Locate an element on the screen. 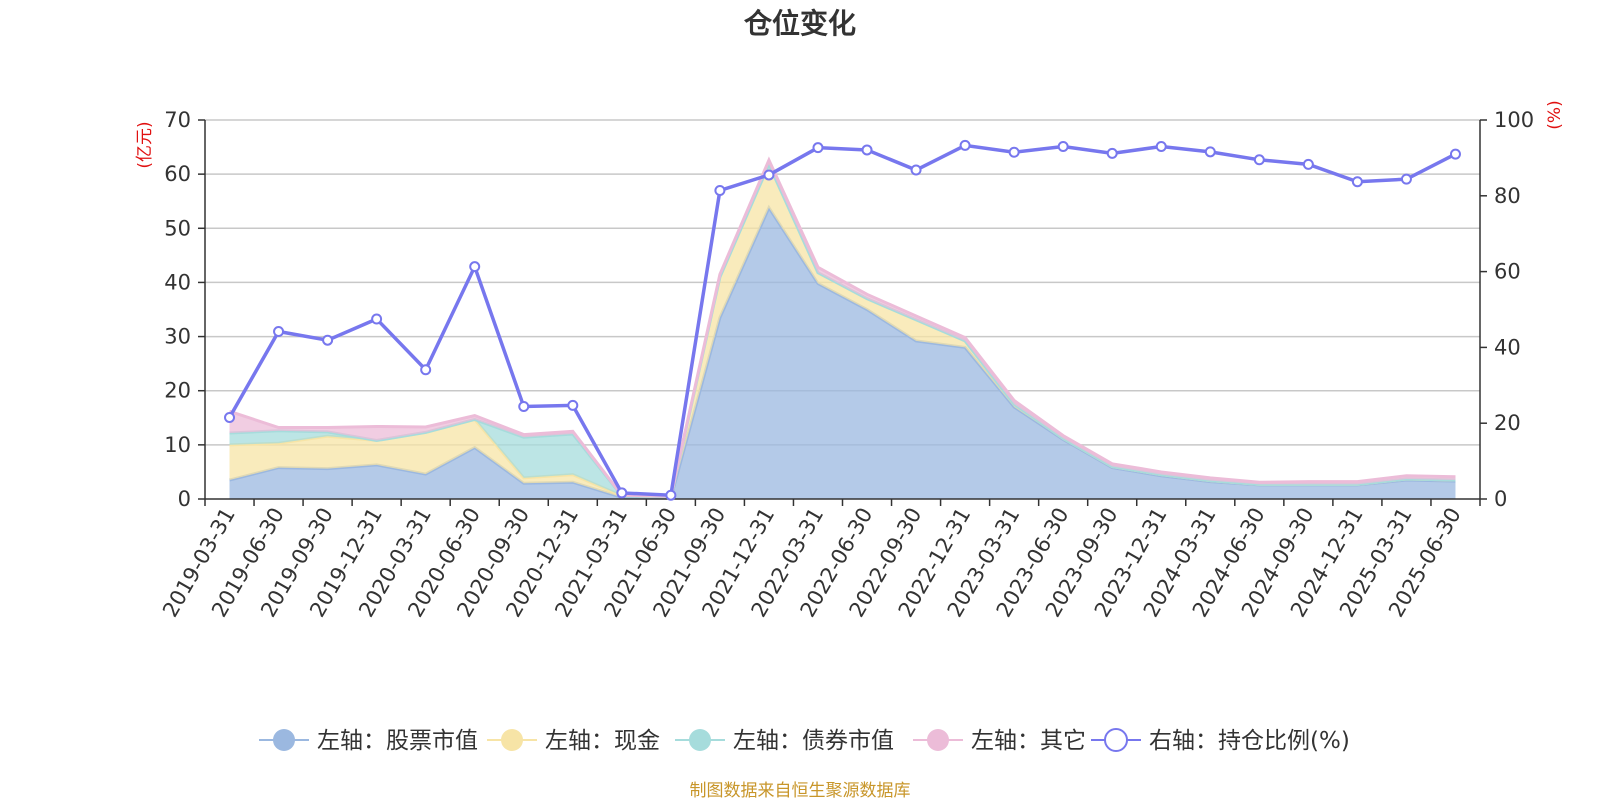 The height and width of the screenshot is (800, 1600). legend-item: 左轴：其它 is located at coordinates (999, 741).